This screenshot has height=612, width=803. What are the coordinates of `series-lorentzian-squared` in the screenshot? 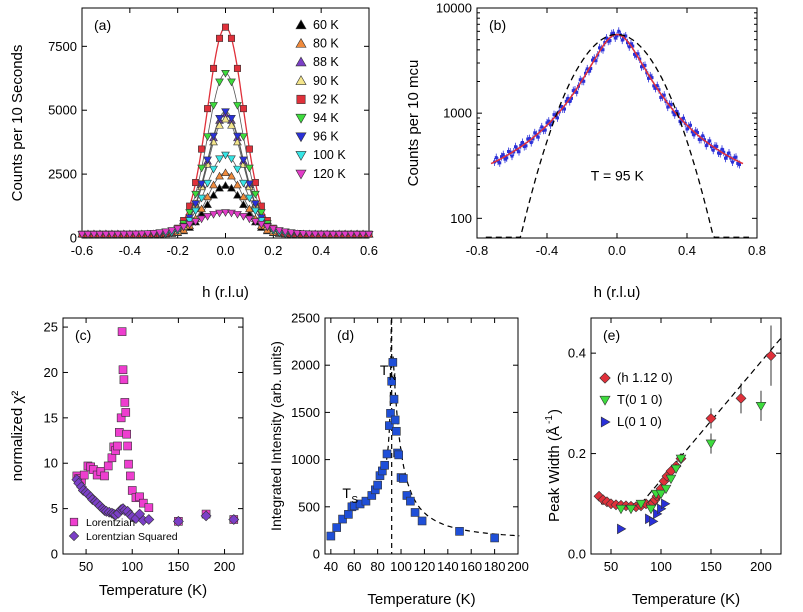 It's located at (155, 500).